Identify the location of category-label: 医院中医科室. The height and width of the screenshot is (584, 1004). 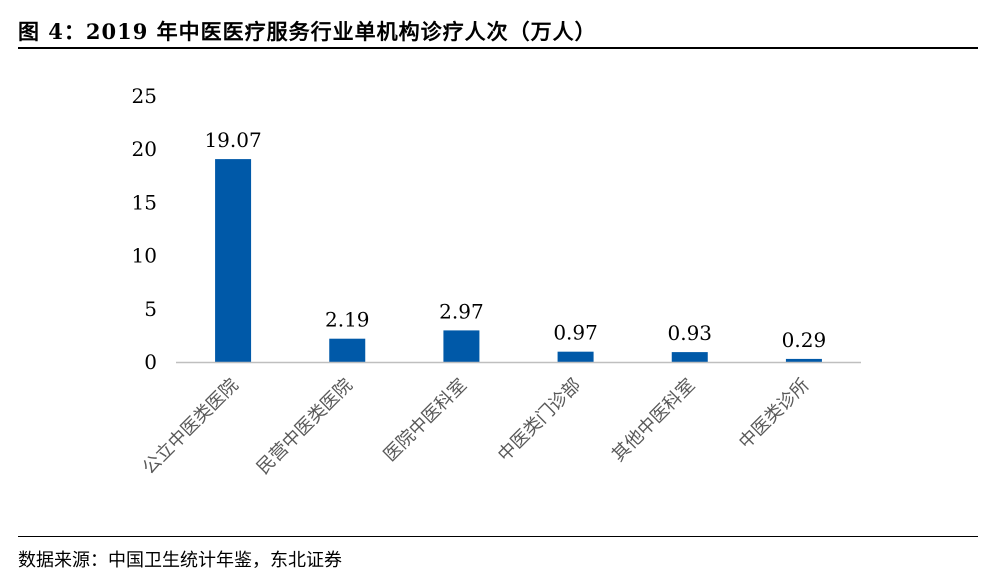
(425, 420).